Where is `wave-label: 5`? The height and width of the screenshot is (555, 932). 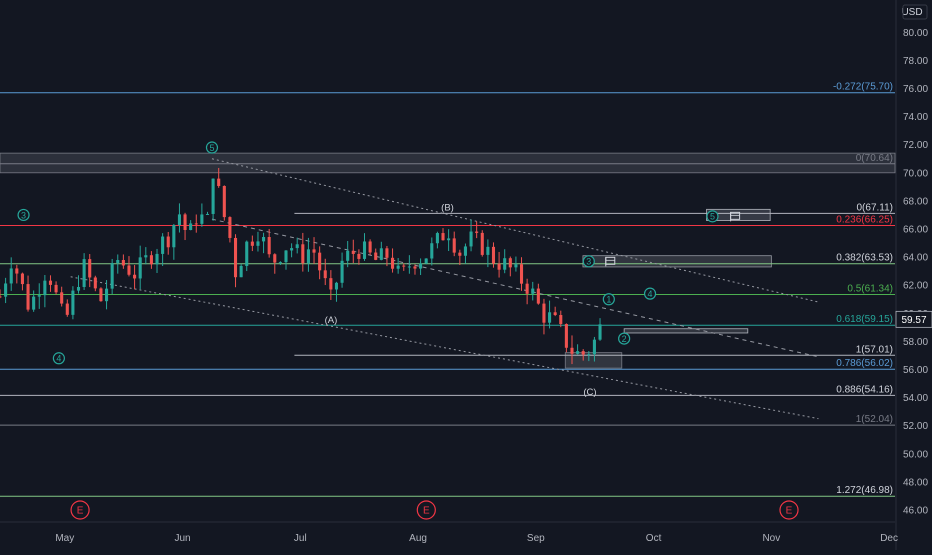 wave-label: 5 is located at coordinates (712, 217).